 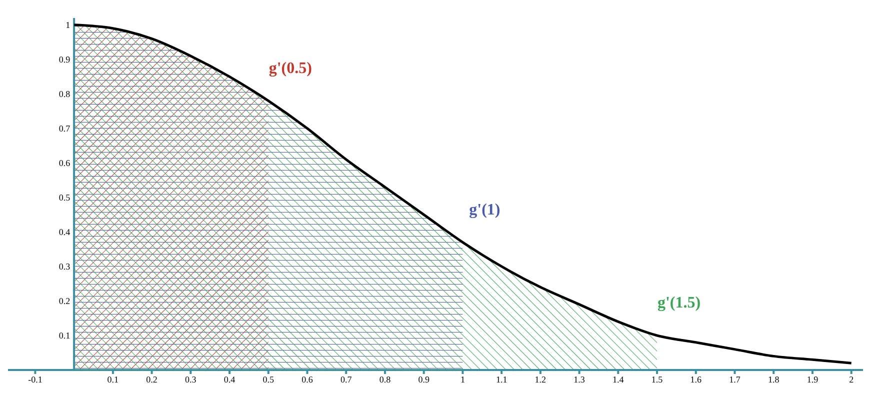 I want to click on x-tick-label: 0.9, so click(x=424, y=379).